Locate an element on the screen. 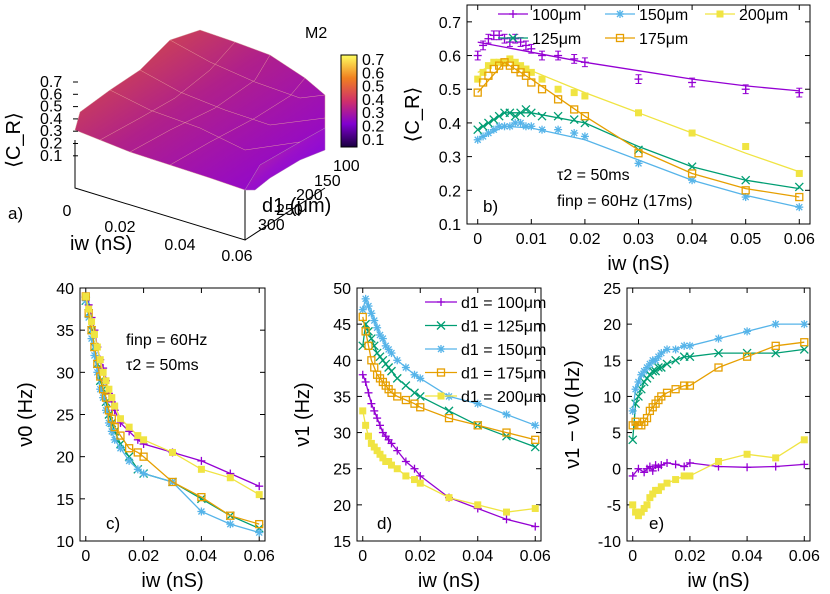  annotation: τ2 = 50ms is located at coordinates (162, 365).